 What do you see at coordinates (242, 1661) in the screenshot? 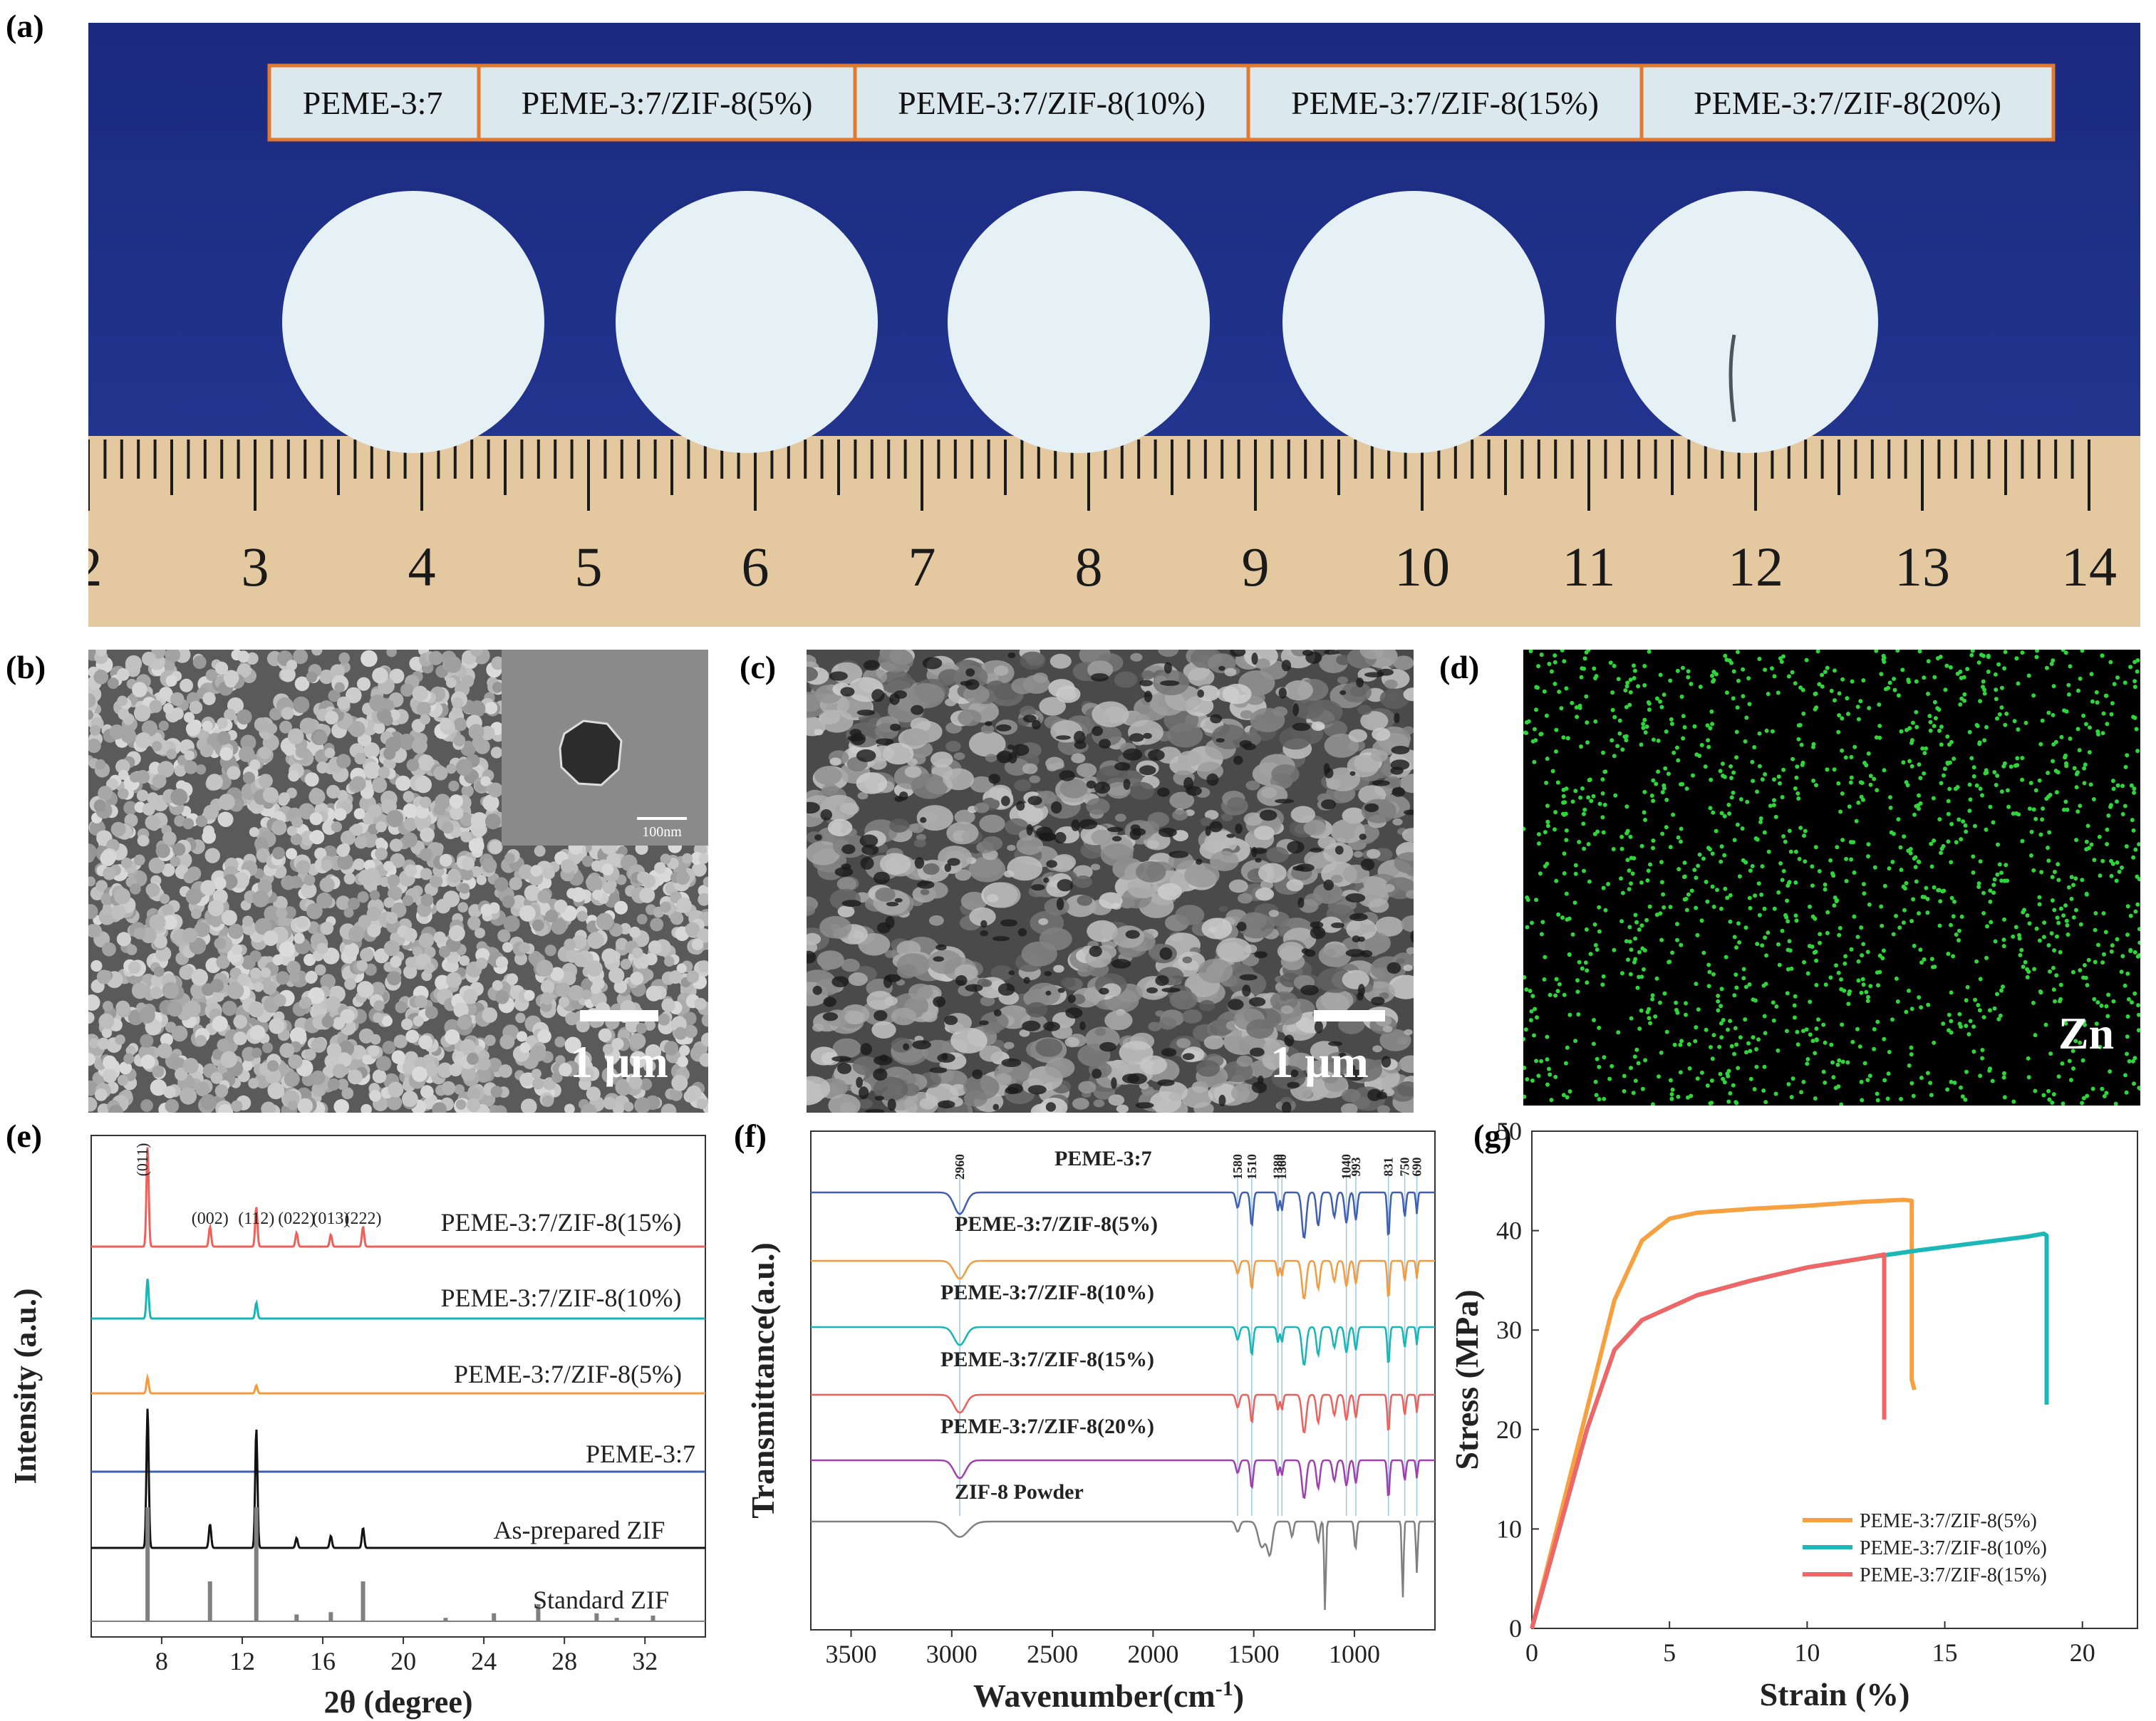
I see `xrd-tick-label: 12` at bounding box center [242, 1661].